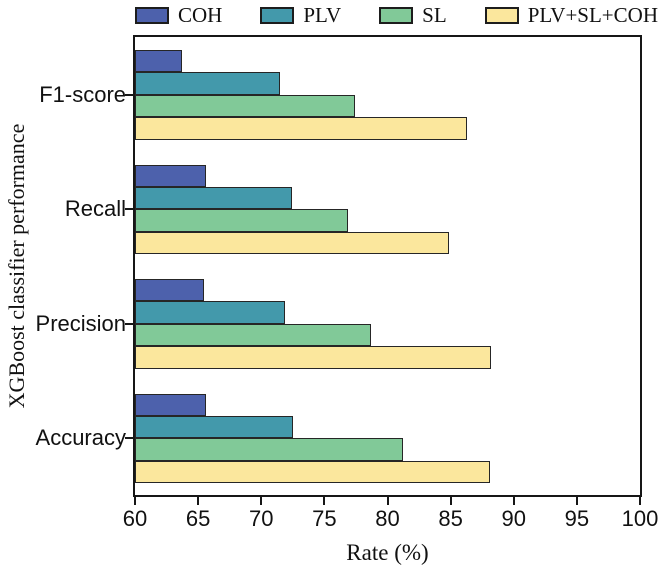 This screenshot has height=575, width=660. I want to click on bar-precision-sl, so click(253, 335).